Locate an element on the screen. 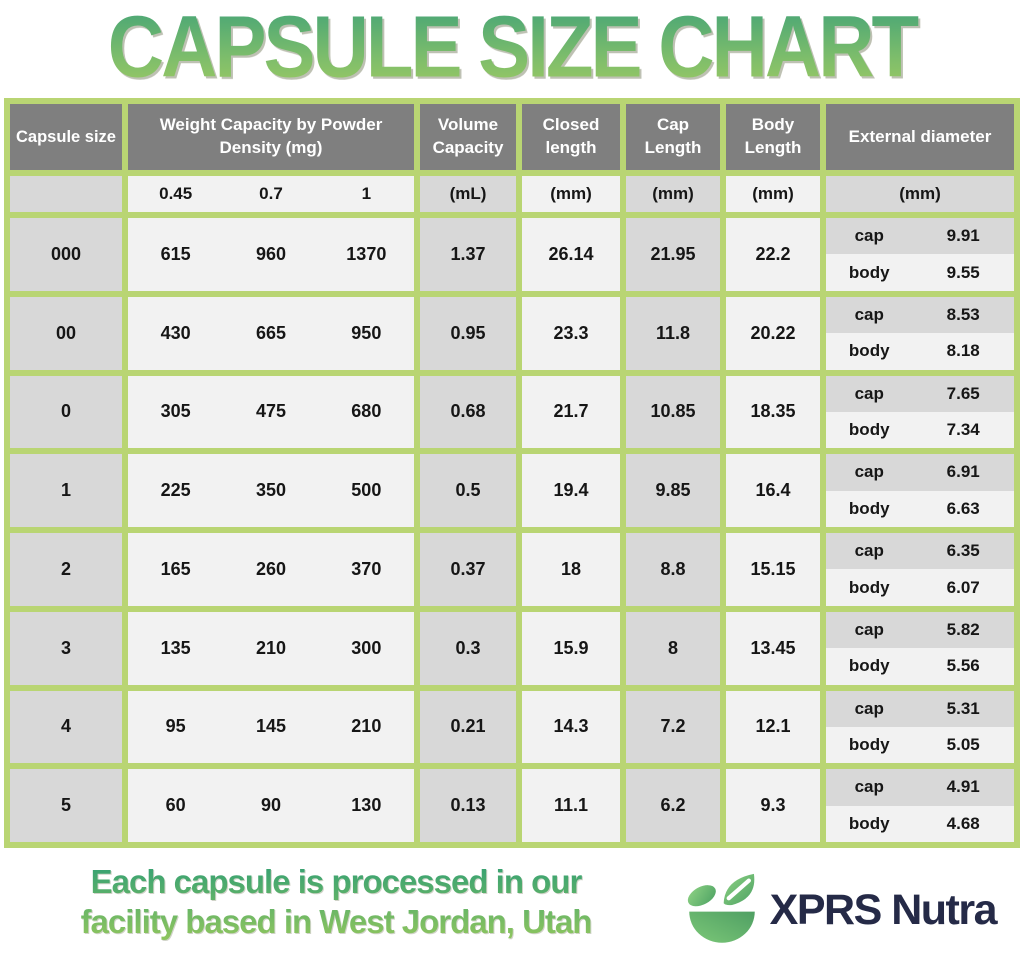 Image resolution: width=1024 pixels, height=966 pixels. weight-value-07: 145 is located at coordinates (271, 726).